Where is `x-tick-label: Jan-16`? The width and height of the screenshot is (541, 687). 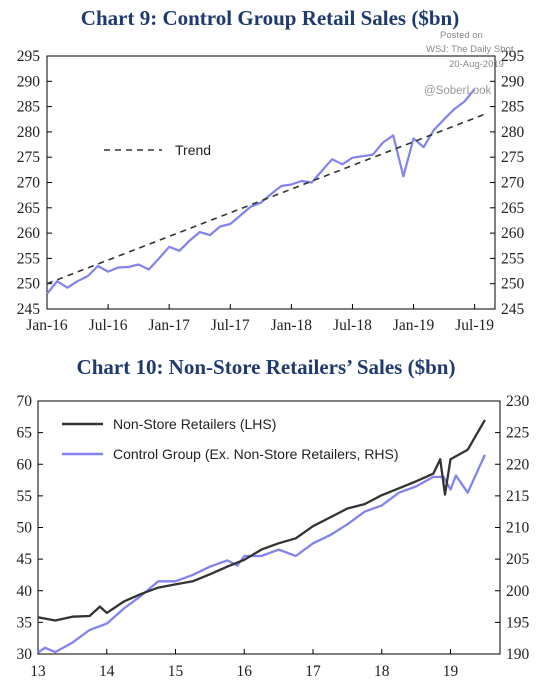 x-tick-label: Jan-16 is located at coordinates (47, 325).